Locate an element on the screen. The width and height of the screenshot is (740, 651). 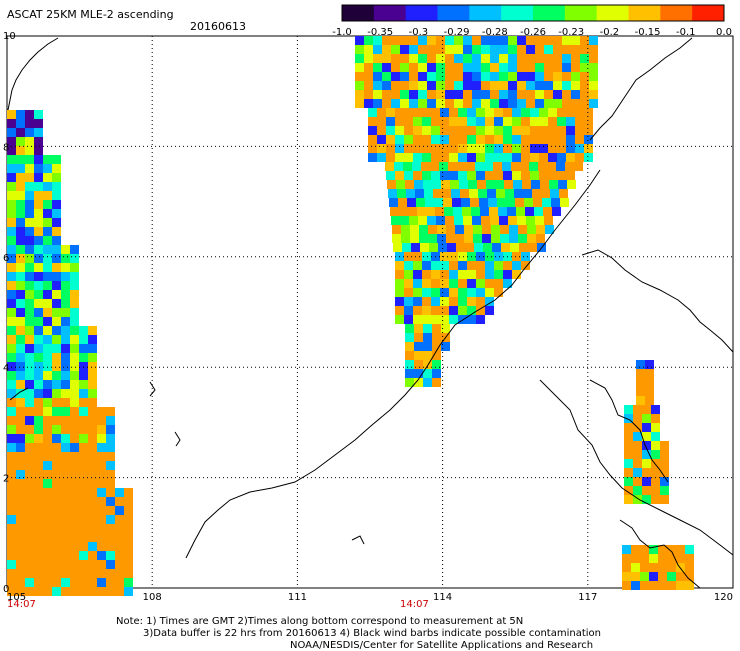
colorbar-segment is located at coordinates (644, 13).